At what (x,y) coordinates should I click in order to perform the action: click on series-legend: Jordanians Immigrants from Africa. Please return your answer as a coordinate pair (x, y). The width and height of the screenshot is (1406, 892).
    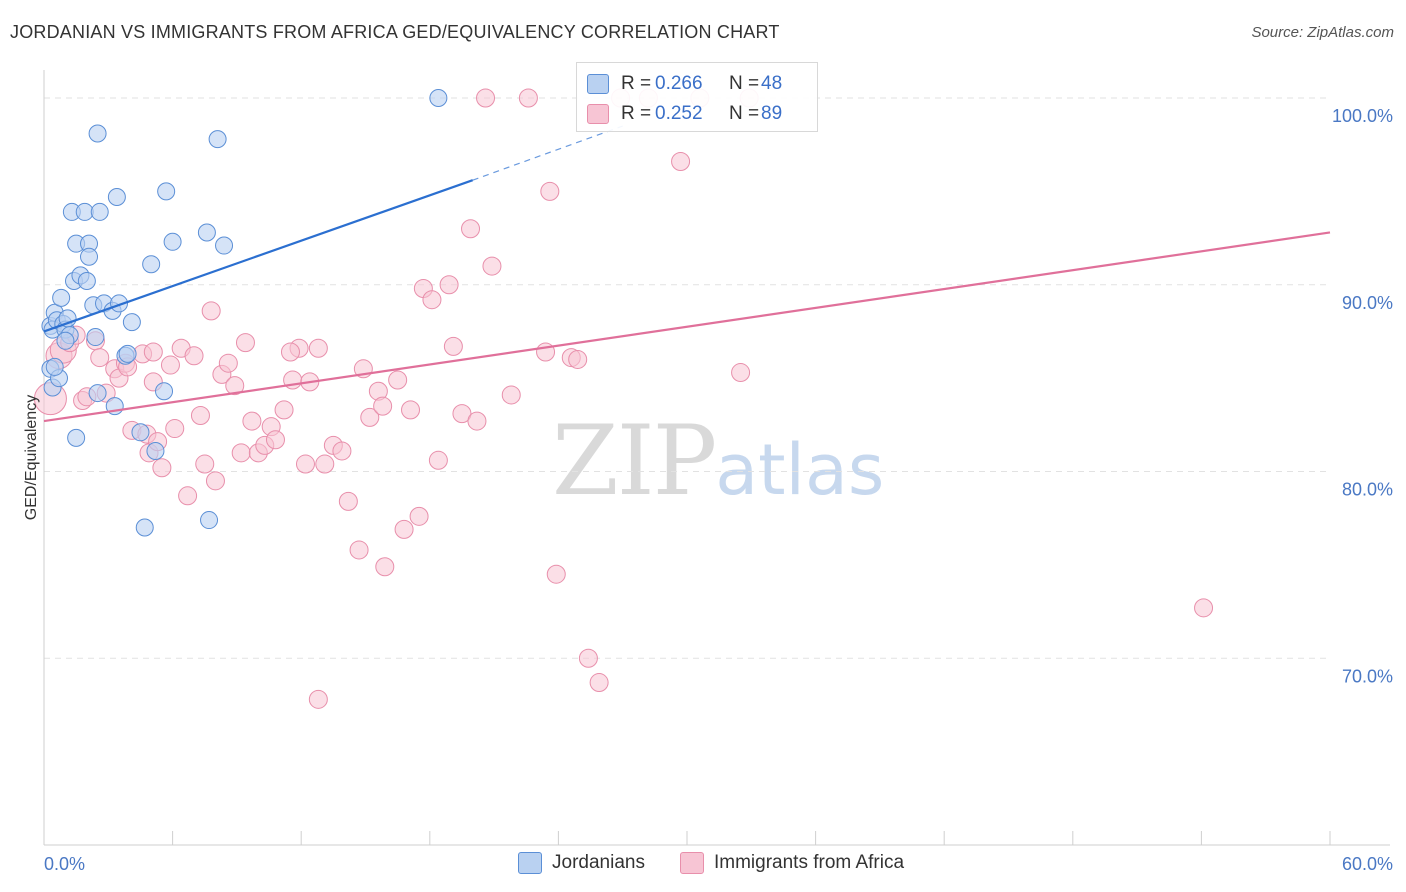
    Looking at the image, I should click on (703, 865).